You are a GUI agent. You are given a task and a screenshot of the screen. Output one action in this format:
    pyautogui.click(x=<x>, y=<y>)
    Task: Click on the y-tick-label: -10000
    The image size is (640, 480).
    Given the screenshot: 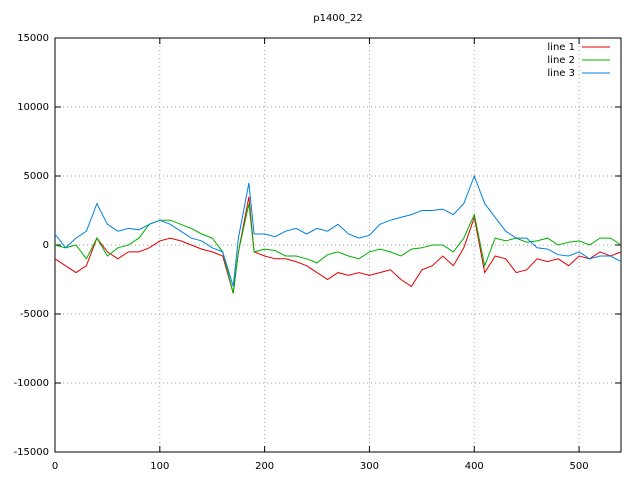 What is the action you would take?
    pyautogui.click(x=31, y=383)
    